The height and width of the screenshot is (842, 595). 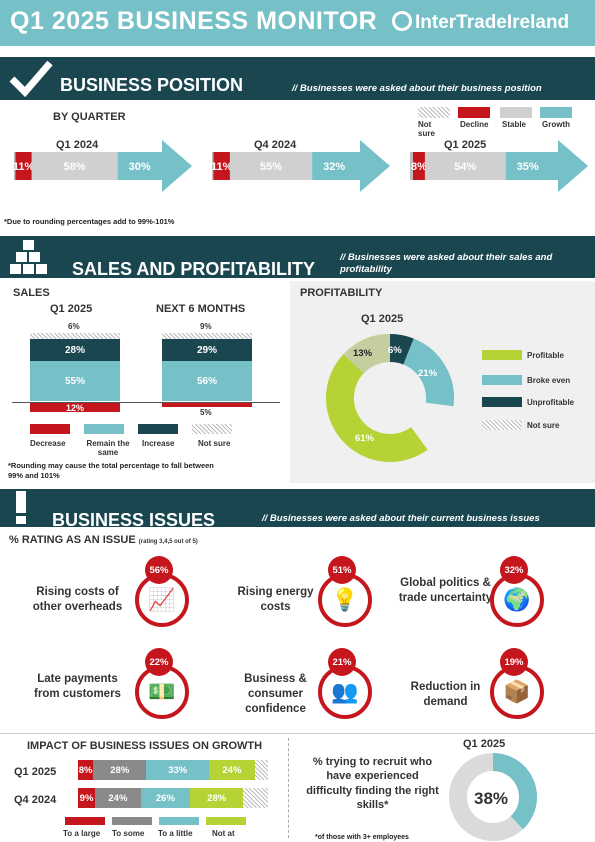 What do you see at coordinates (145, 746) in the screenshot?
I see `impact-title: IMPACT OF BUSINESS ISSUES ON GROWTH` at bounding box center [145, 746].